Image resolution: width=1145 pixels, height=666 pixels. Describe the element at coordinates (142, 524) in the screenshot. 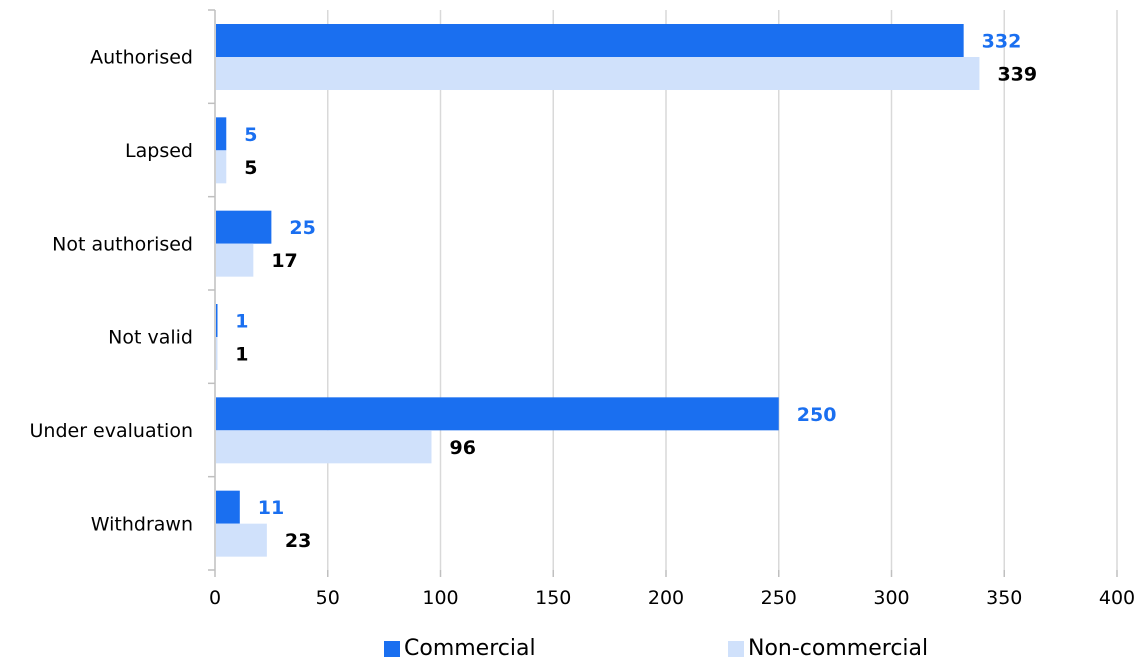

I see `category-label: Withdrawn` at that location.